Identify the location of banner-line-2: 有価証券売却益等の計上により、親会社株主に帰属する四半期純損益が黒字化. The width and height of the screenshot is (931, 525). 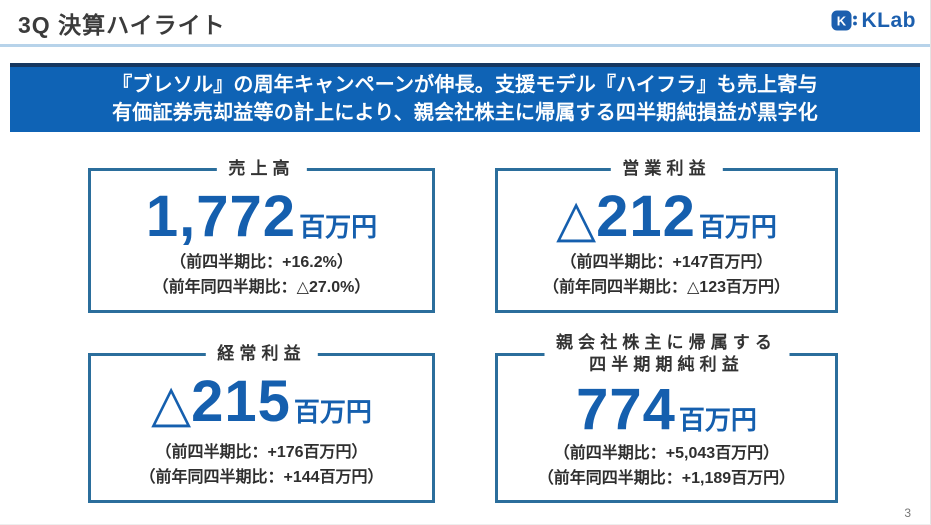
(465, 113).